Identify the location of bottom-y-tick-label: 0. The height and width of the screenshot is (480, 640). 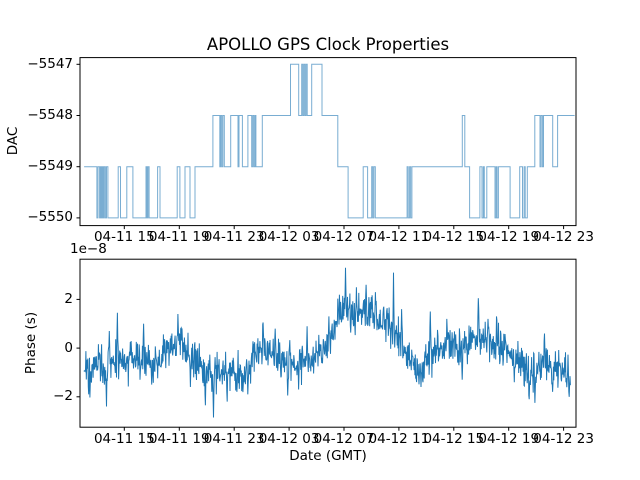
(68, 347).